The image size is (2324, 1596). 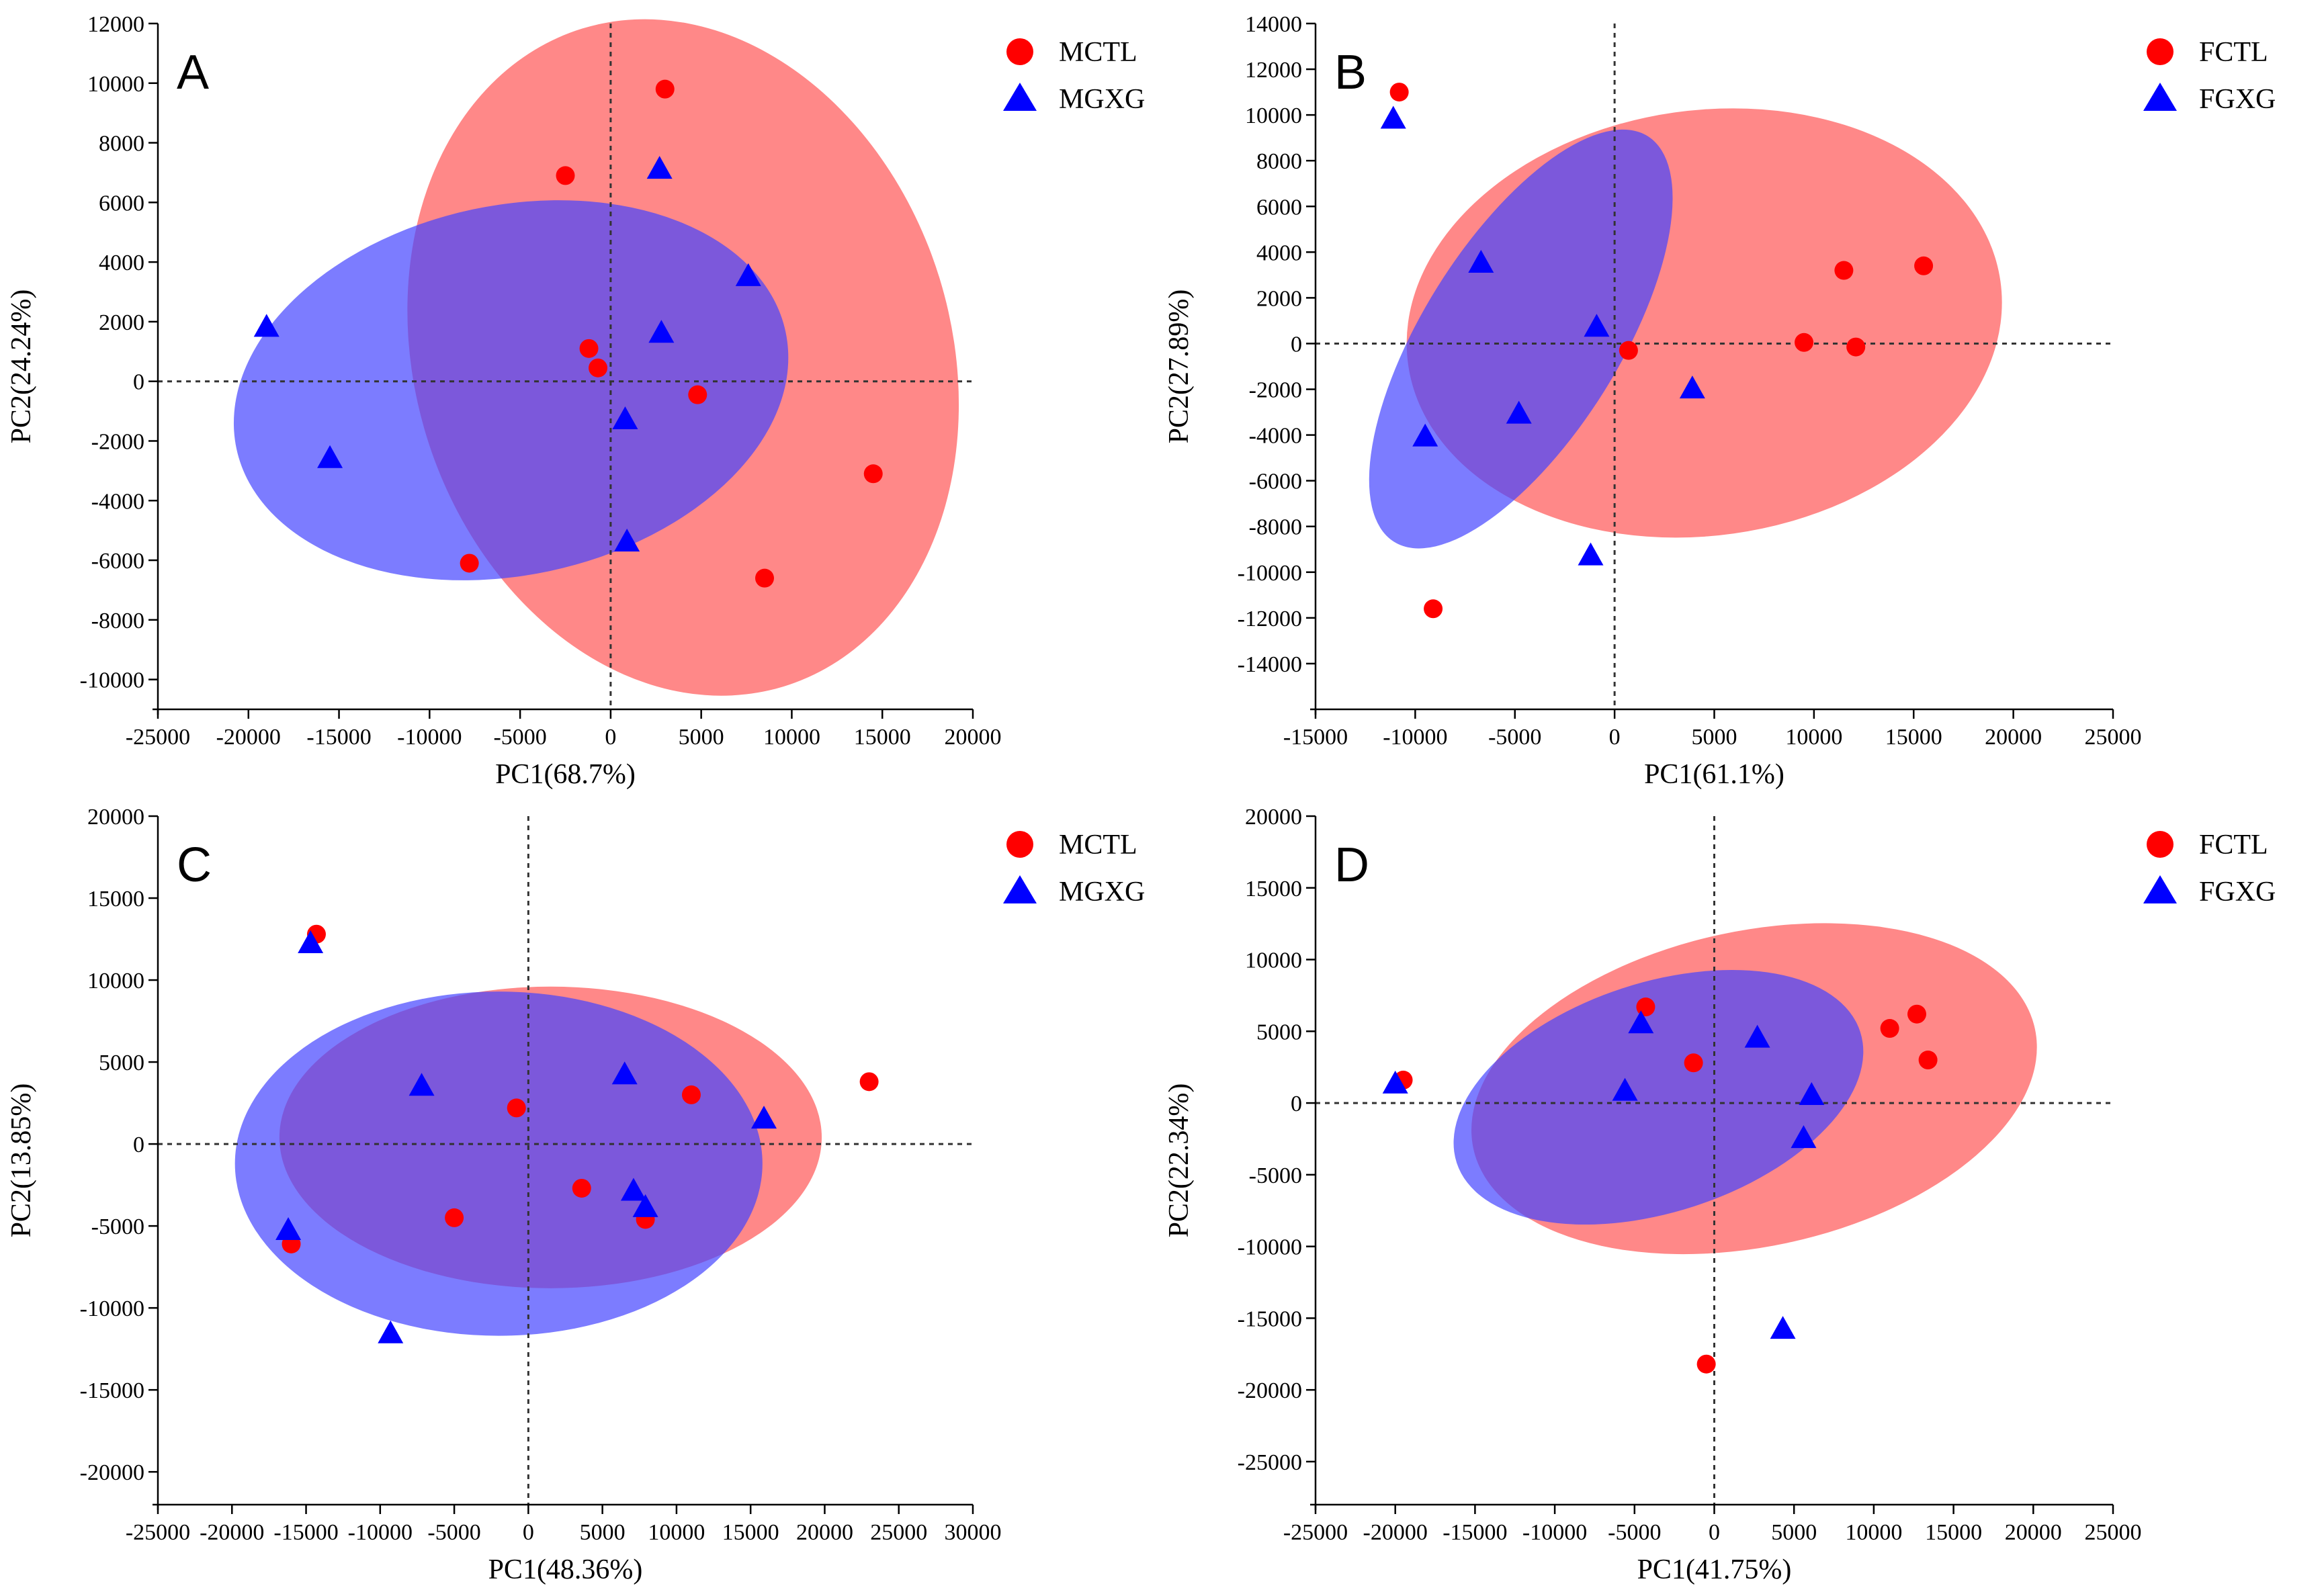 What do you see at coordinates (1275, 527) in the screenshot?
I see `y-tick-label: -8000` at bounding box center [1275, 527].